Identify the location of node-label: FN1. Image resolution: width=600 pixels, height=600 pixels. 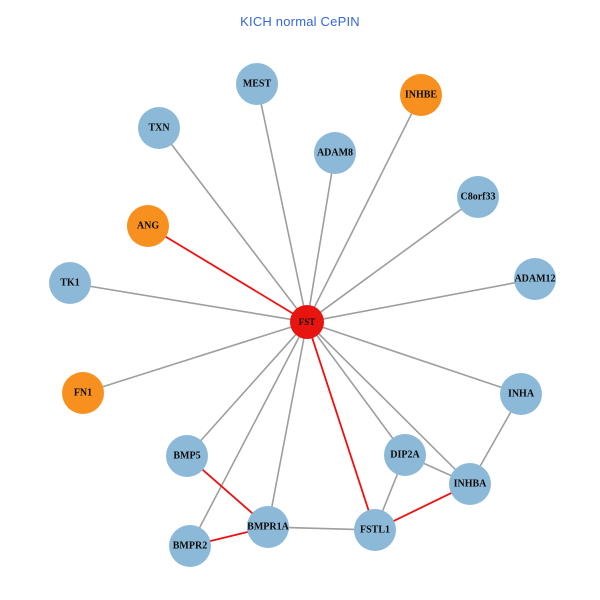
(83, 393).